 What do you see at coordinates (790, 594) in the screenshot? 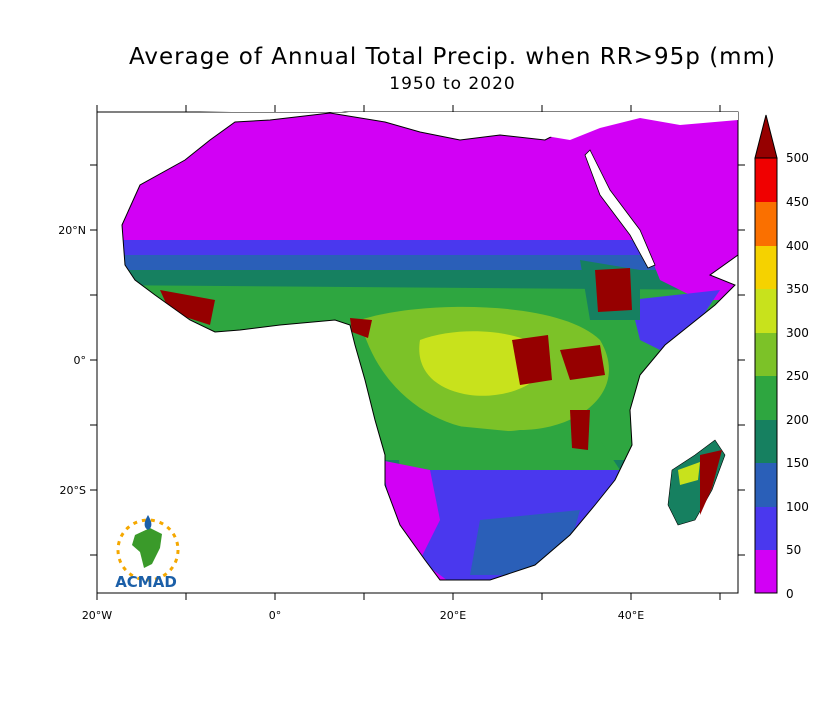
I see `legend-label: 0` at bounding box center [790, 594].